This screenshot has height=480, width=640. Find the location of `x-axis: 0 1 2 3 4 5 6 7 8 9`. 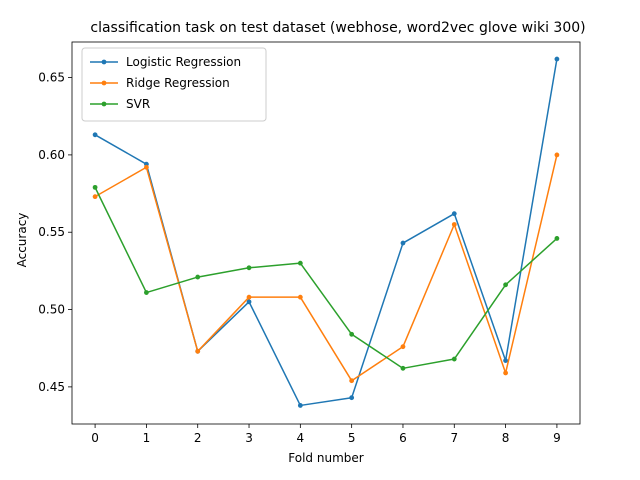

x-axis: 0 1 2 3 4 5 6 7 8 9 is located at coordinates (326, 434).